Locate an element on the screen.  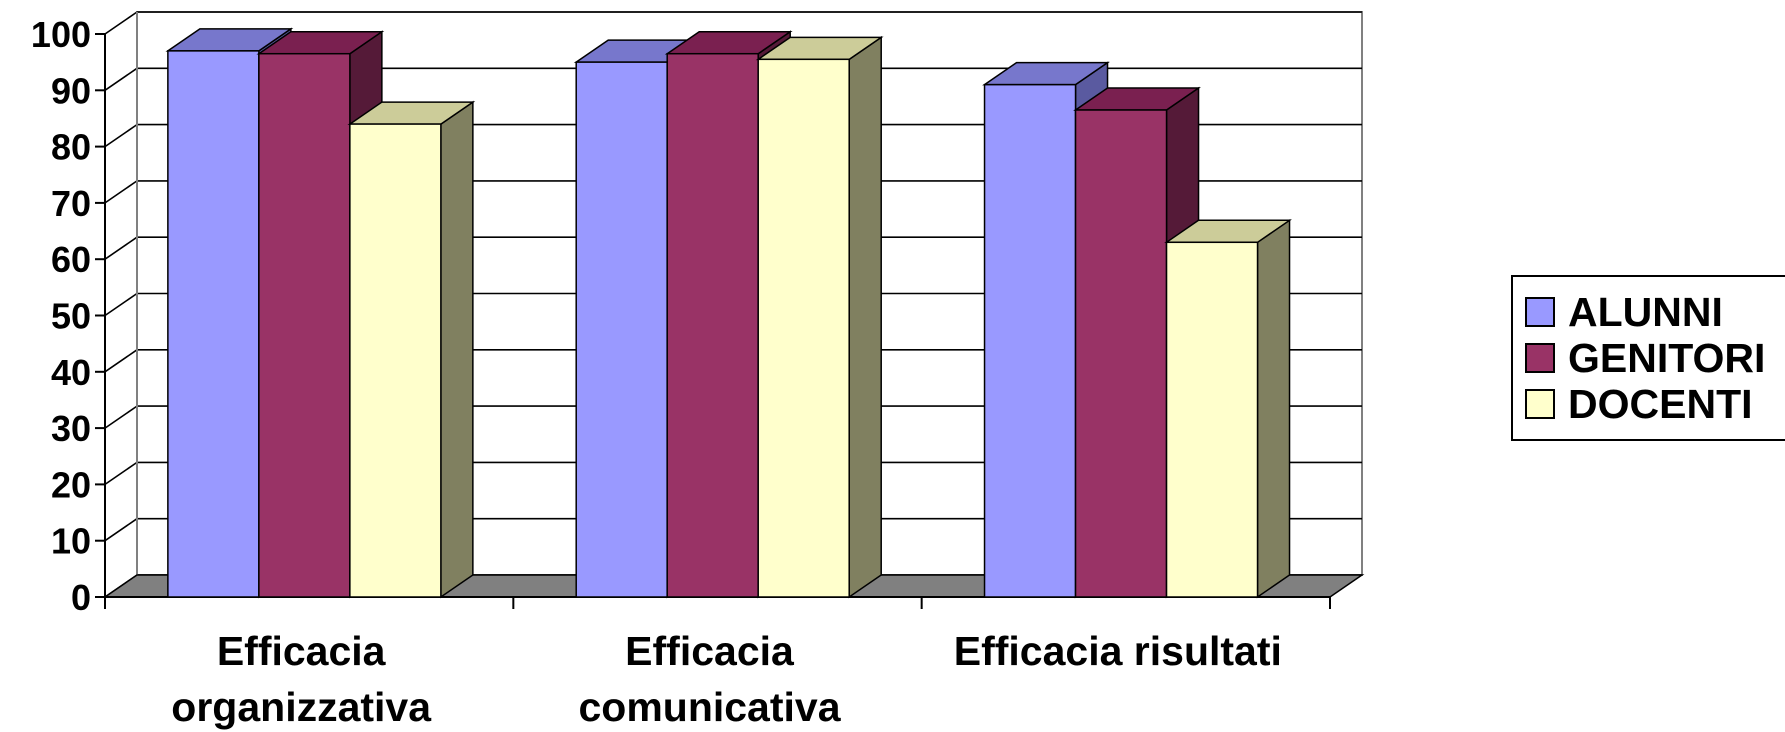
legend-swatch-alunni is located at coordinates (1540, 312).